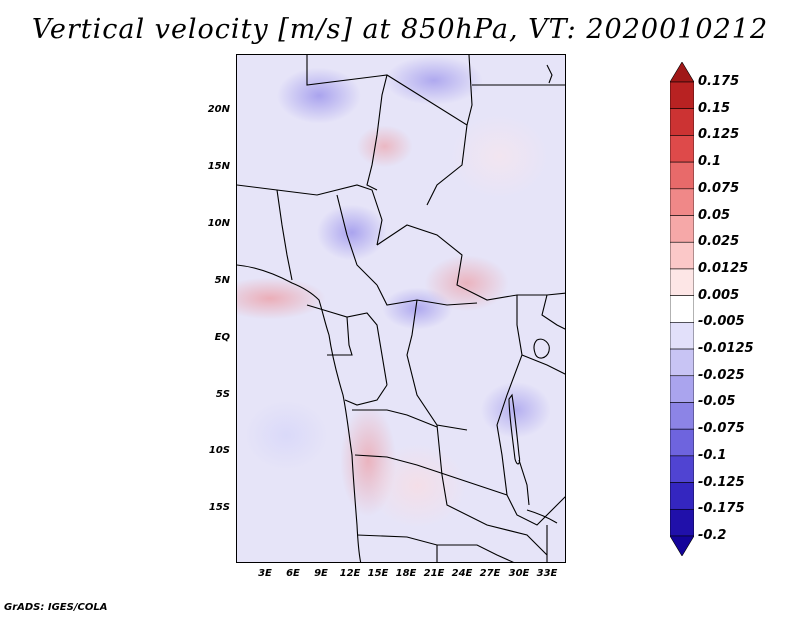 This screenshot has width=800, height=618. Describe the element at coordinates (56, 607) in the screenshot. I see `footer-credit: GrADS: IGES/COLA` at that location.